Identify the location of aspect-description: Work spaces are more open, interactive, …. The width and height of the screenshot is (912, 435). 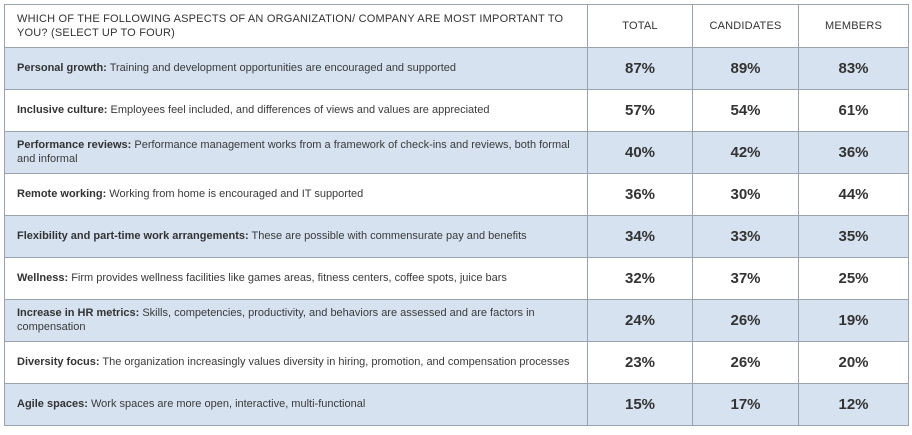
(226, 403).